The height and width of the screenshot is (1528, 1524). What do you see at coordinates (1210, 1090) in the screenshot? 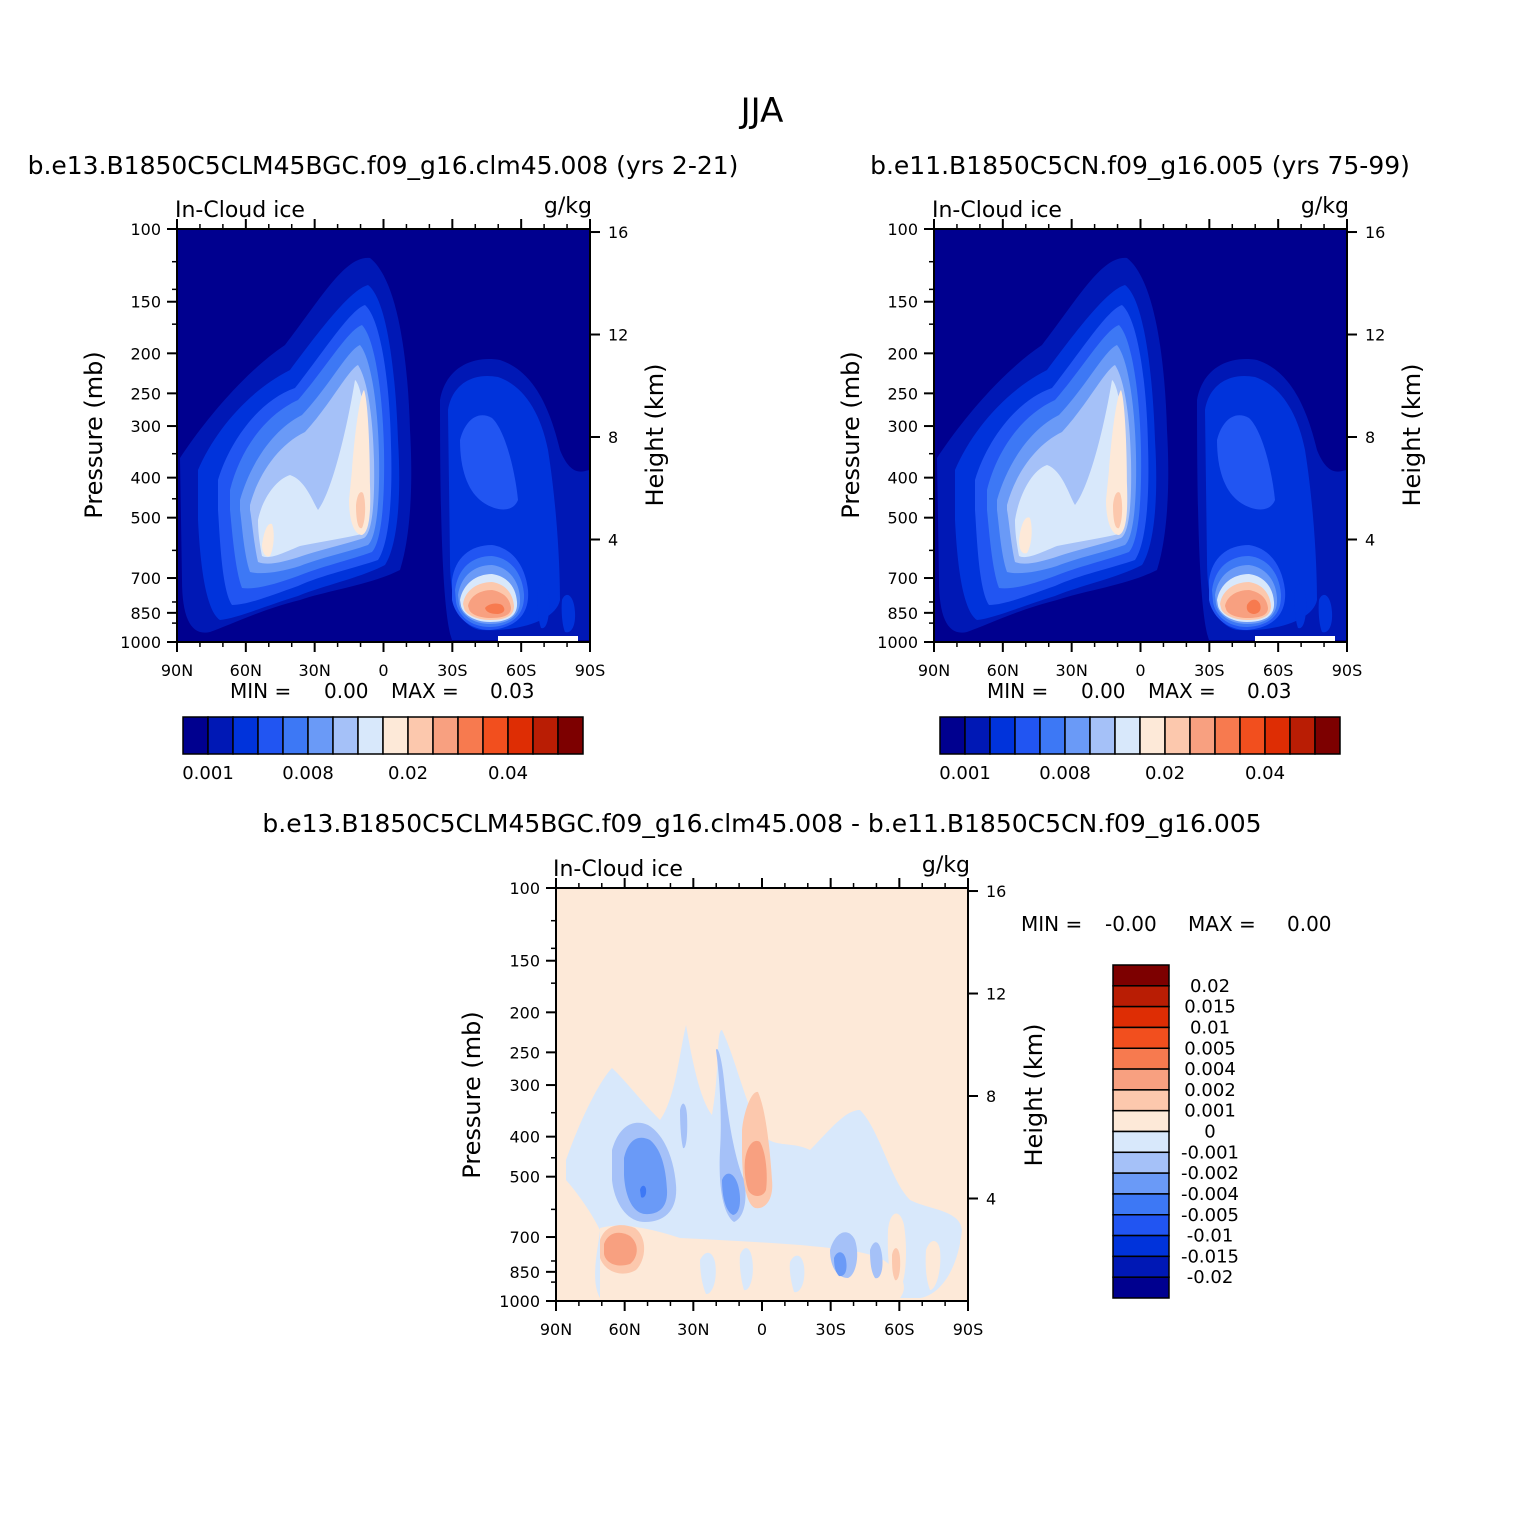
I see `colorbar-label: 0.002` at bounding box center [1210, 1090].